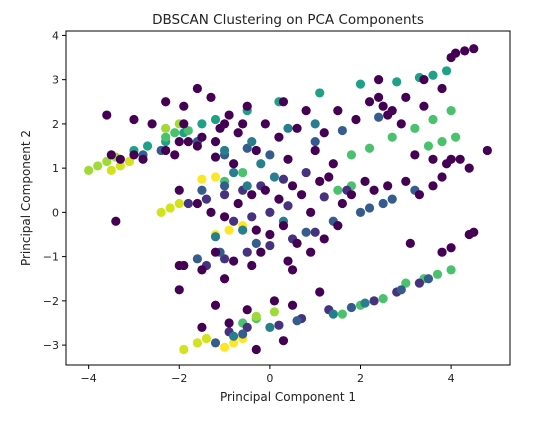 The width and height of the screenshot is (536, 423). I want to click on y-tick-label: 4, so click(55, 35).